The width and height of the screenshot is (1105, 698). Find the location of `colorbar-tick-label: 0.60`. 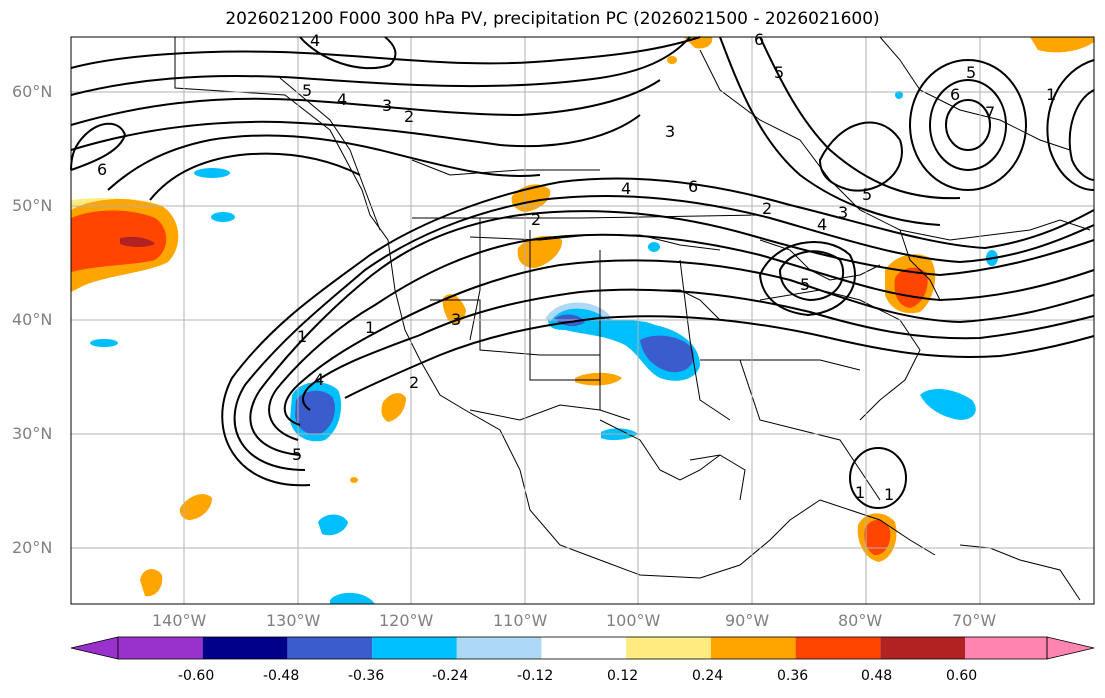

colorbar-tick-label: 0.60 is located at coordinates (962, 676).